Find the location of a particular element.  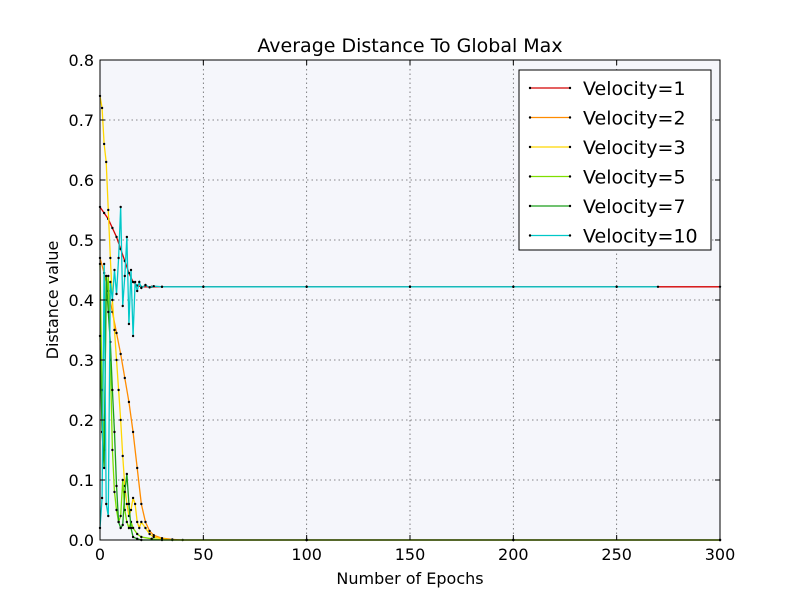

legend-box is located at coordinates (615, 160).